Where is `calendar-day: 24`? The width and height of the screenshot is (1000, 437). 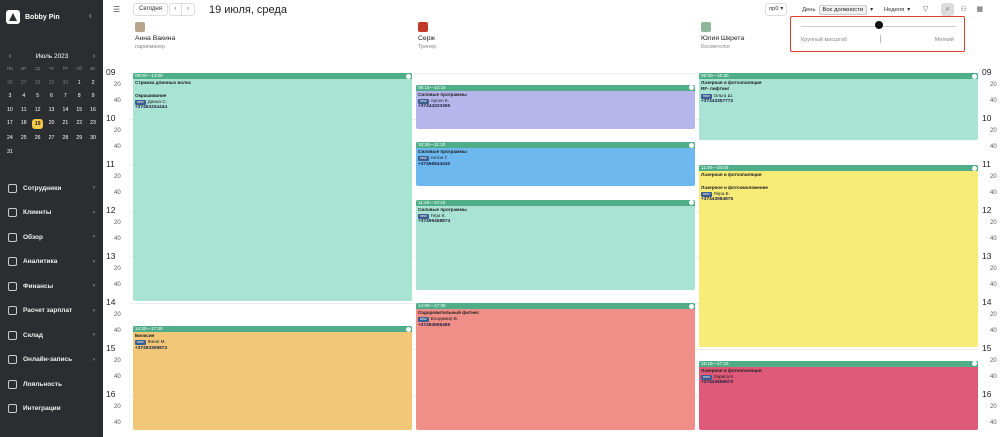 calendar-day: 24 is located at coordinates (10, 138).